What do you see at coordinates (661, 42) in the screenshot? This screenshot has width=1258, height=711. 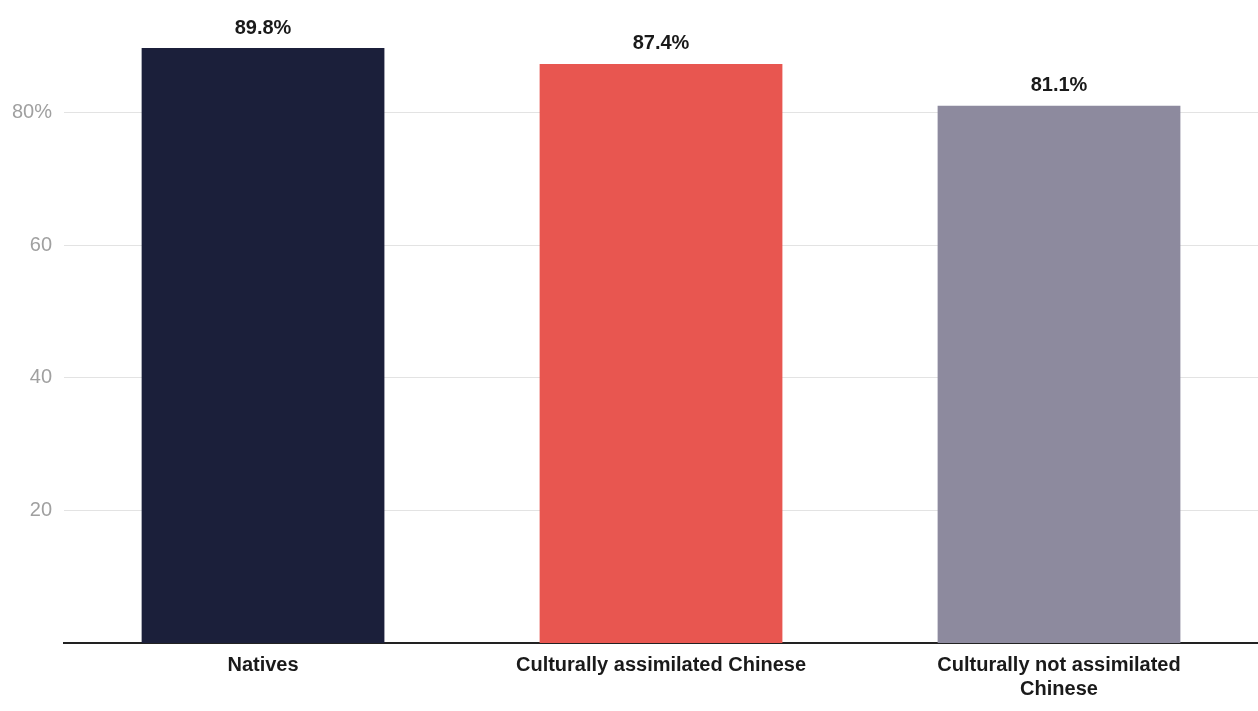 I see `data-label: 87.4%` at bounding box center [661, 42].